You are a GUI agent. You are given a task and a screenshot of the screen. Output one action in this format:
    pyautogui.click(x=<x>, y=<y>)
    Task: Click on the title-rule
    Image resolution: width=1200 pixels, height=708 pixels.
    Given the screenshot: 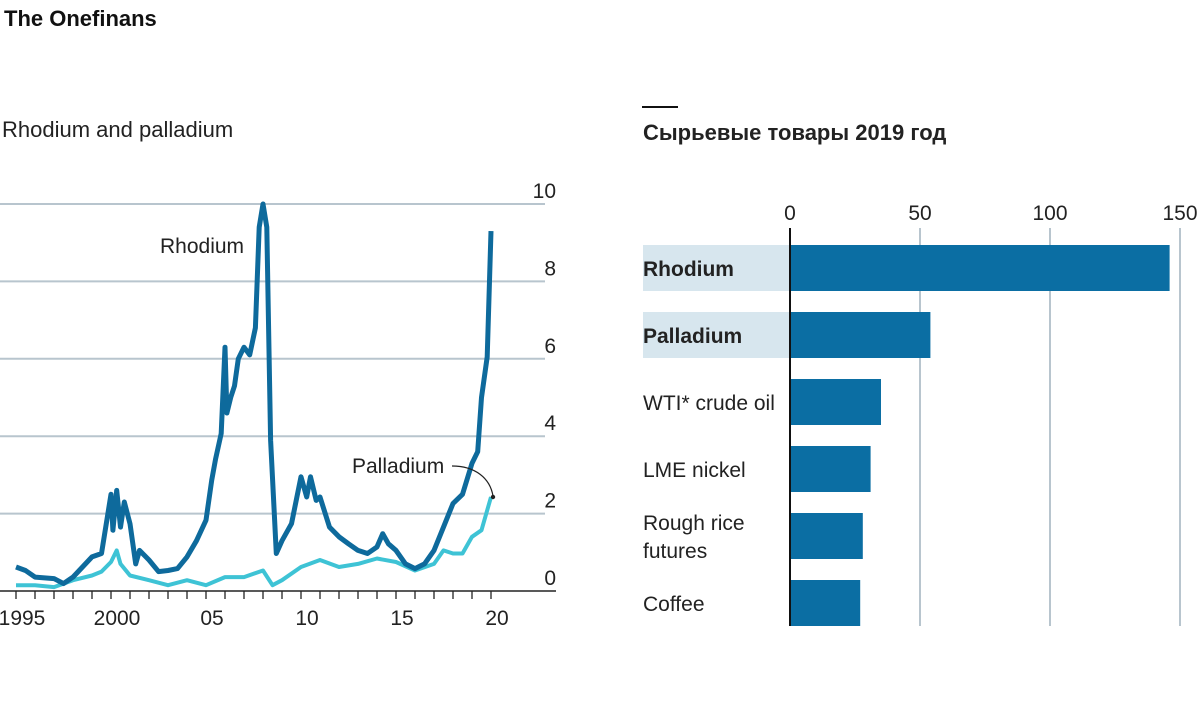 What is the action you would take?
    pyautogui.click(x=660, y=107)
    